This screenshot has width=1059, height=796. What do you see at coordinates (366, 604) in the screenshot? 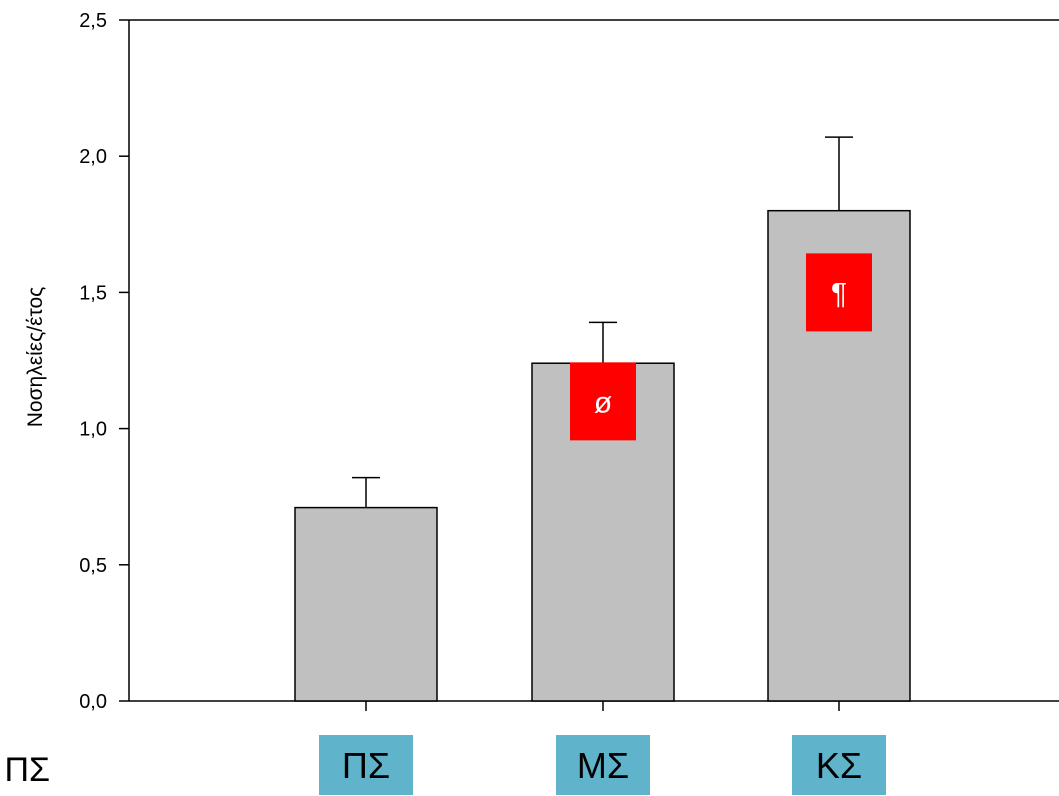
I see `bar` at bounding box center [366, 604].